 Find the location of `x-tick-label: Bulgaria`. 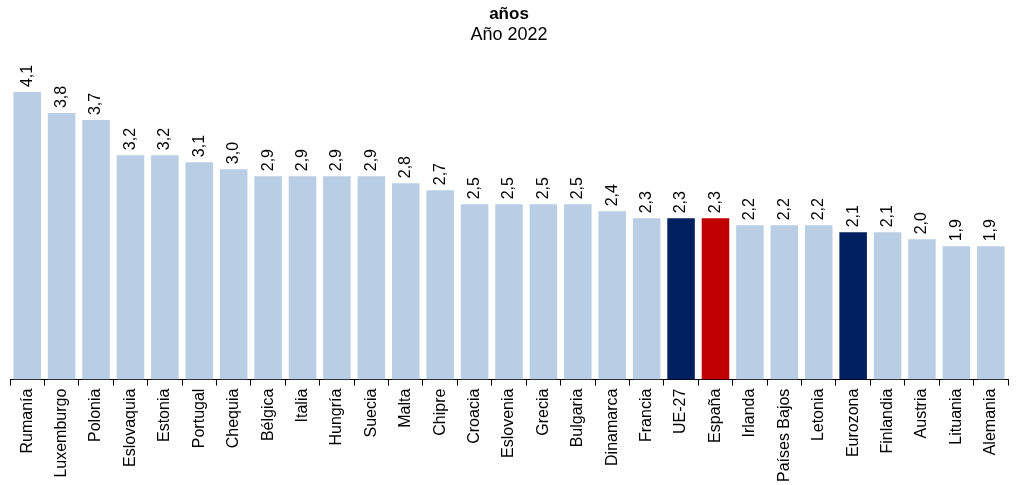

x-tick-label: Bulgaria is located at coordinates (577, 418).